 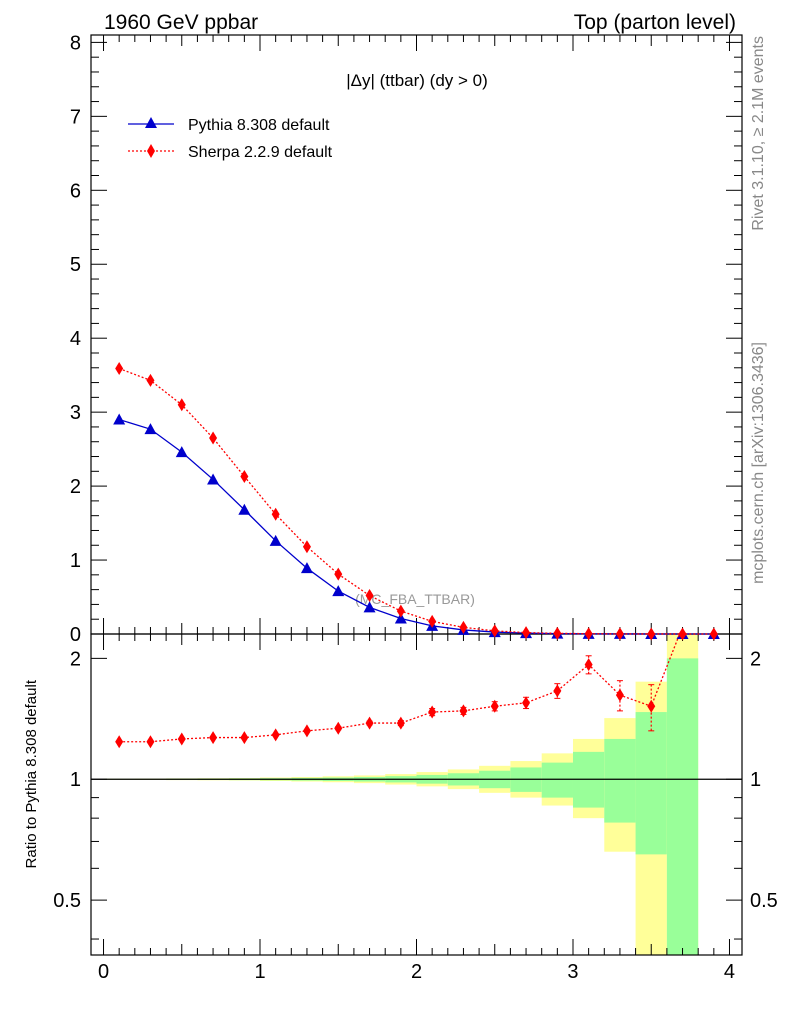 What do you see at coordinates (572, 972) in the screenshot?
I see `x-tick-label: 3` at bounding box center [572, 972].